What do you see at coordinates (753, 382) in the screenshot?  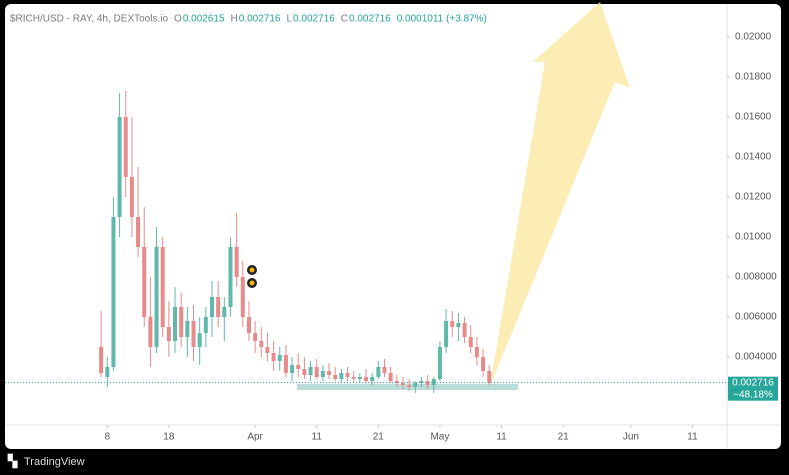 I see `last-price: 0.002716` at bounding box center [753, 382].